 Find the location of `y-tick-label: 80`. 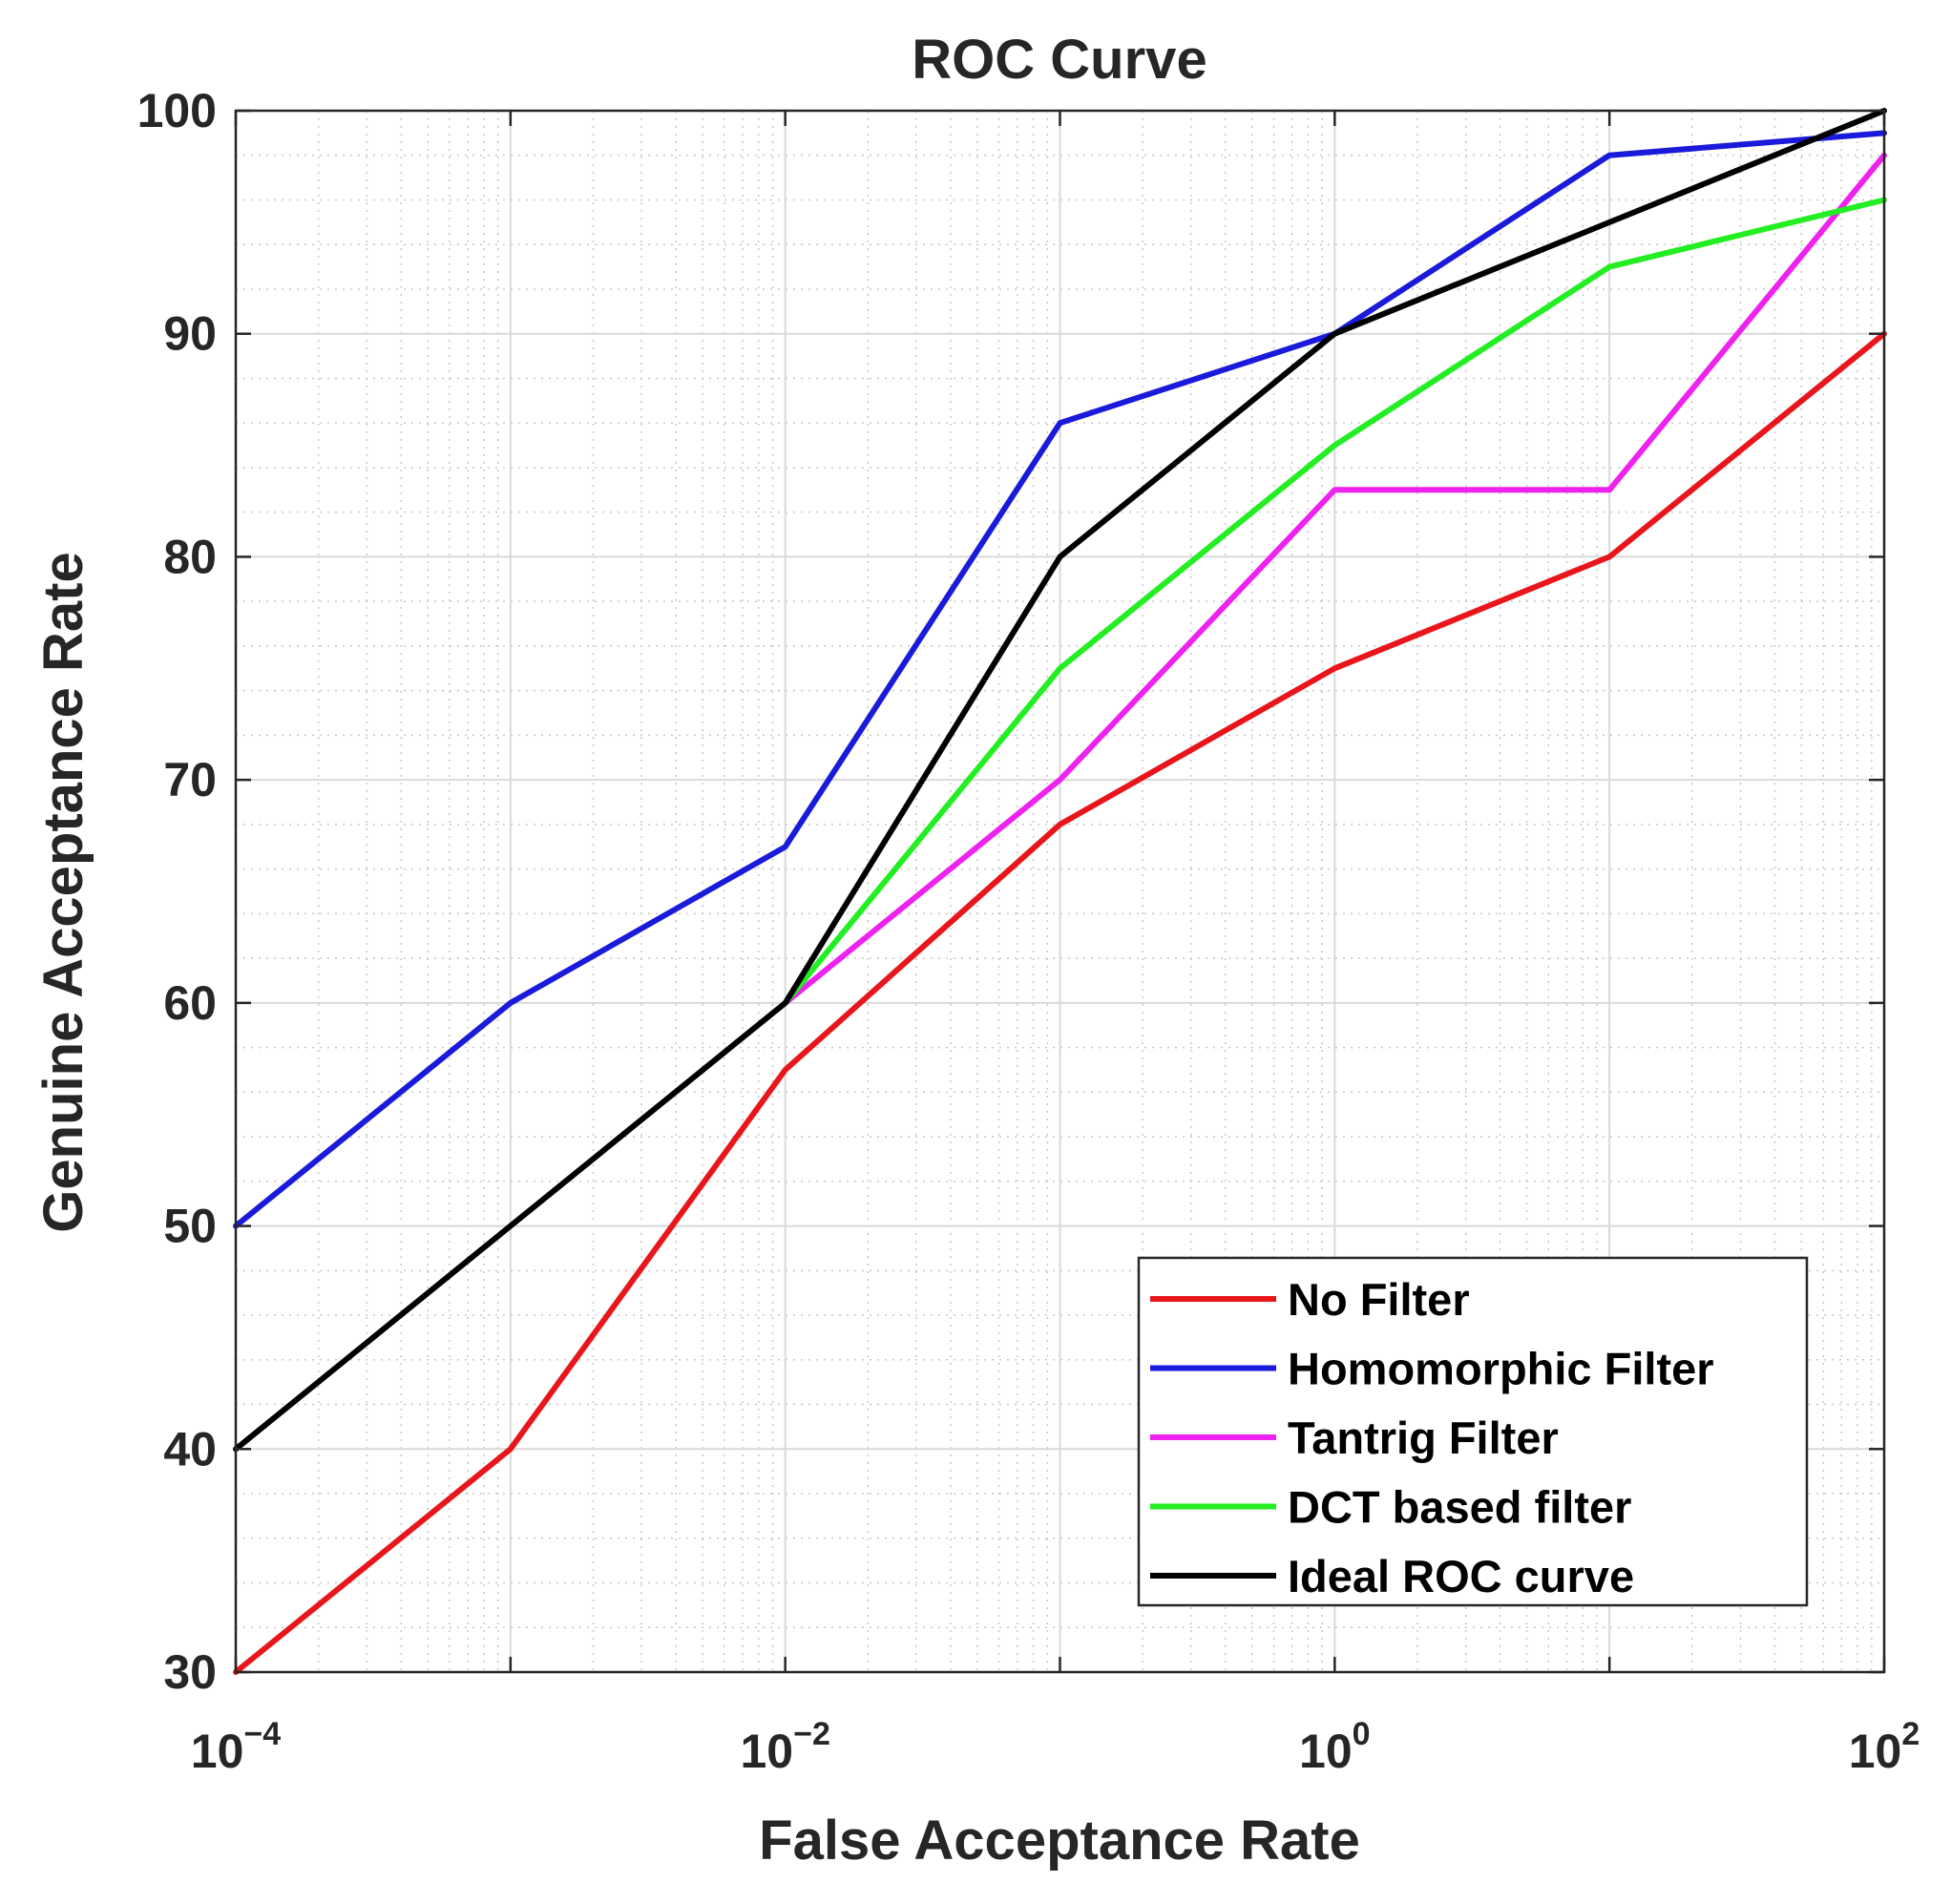

y-tick-label: 80 is located at coordinates (190, 556).